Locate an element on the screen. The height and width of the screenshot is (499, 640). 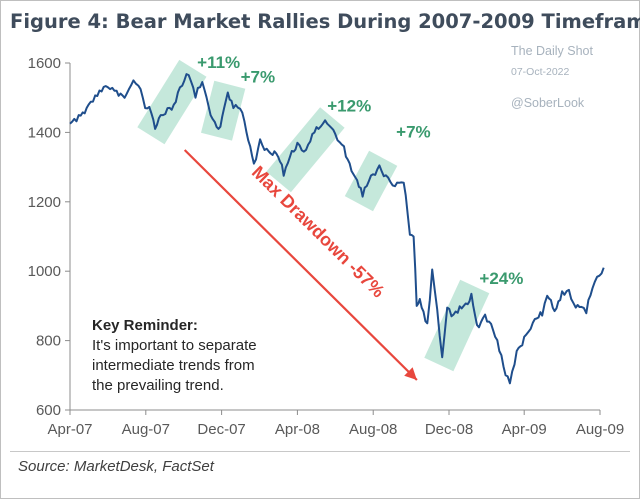
note-line-3: the prevailing trend. is located at coordinates (158, 385).